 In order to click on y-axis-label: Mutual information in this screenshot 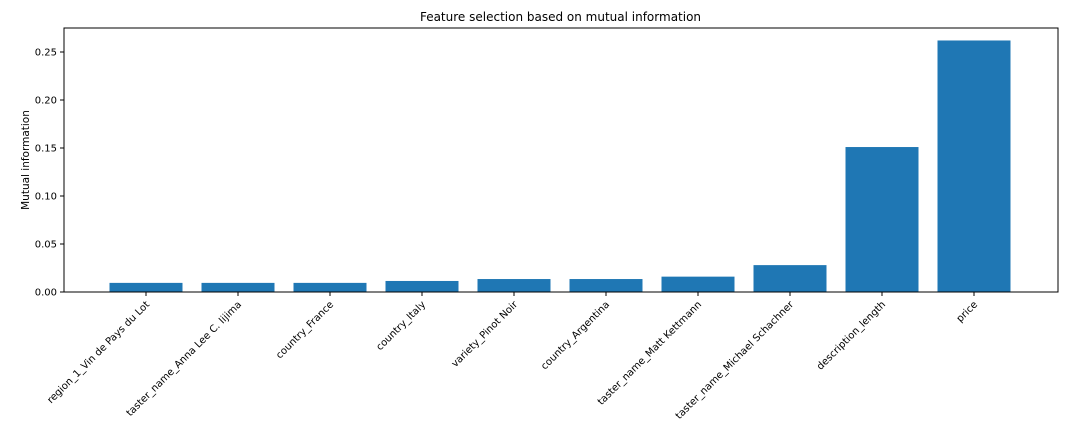, I will do `click(26, 160)`.